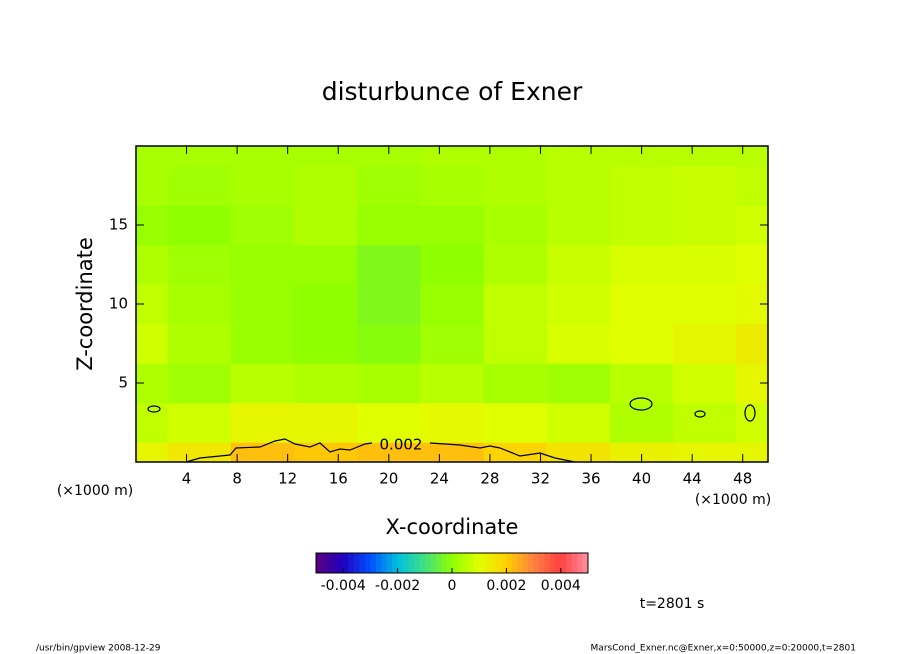 Image resolution: width=904 pixels, height=654 pixels. I want to click on x-tick-label: 8, so click(237, 479).